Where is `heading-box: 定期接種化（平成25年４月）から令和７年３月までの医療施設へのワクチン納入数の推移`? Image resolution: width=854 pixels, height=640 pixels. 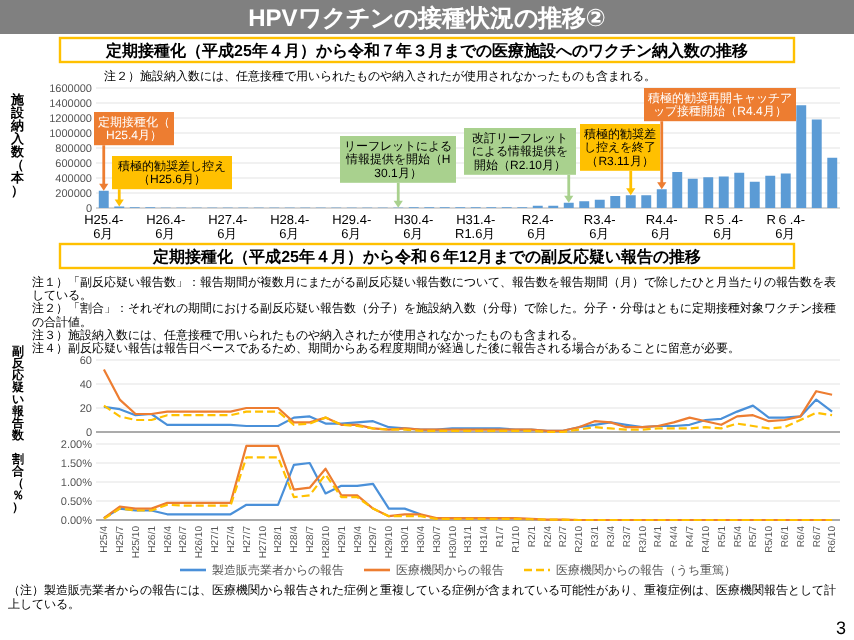
heading-box: 定期接種化（平成25年４月）から令和７年３月までの医療施設へのワクチン納入数の推移 is located at coordinates (427, 50).